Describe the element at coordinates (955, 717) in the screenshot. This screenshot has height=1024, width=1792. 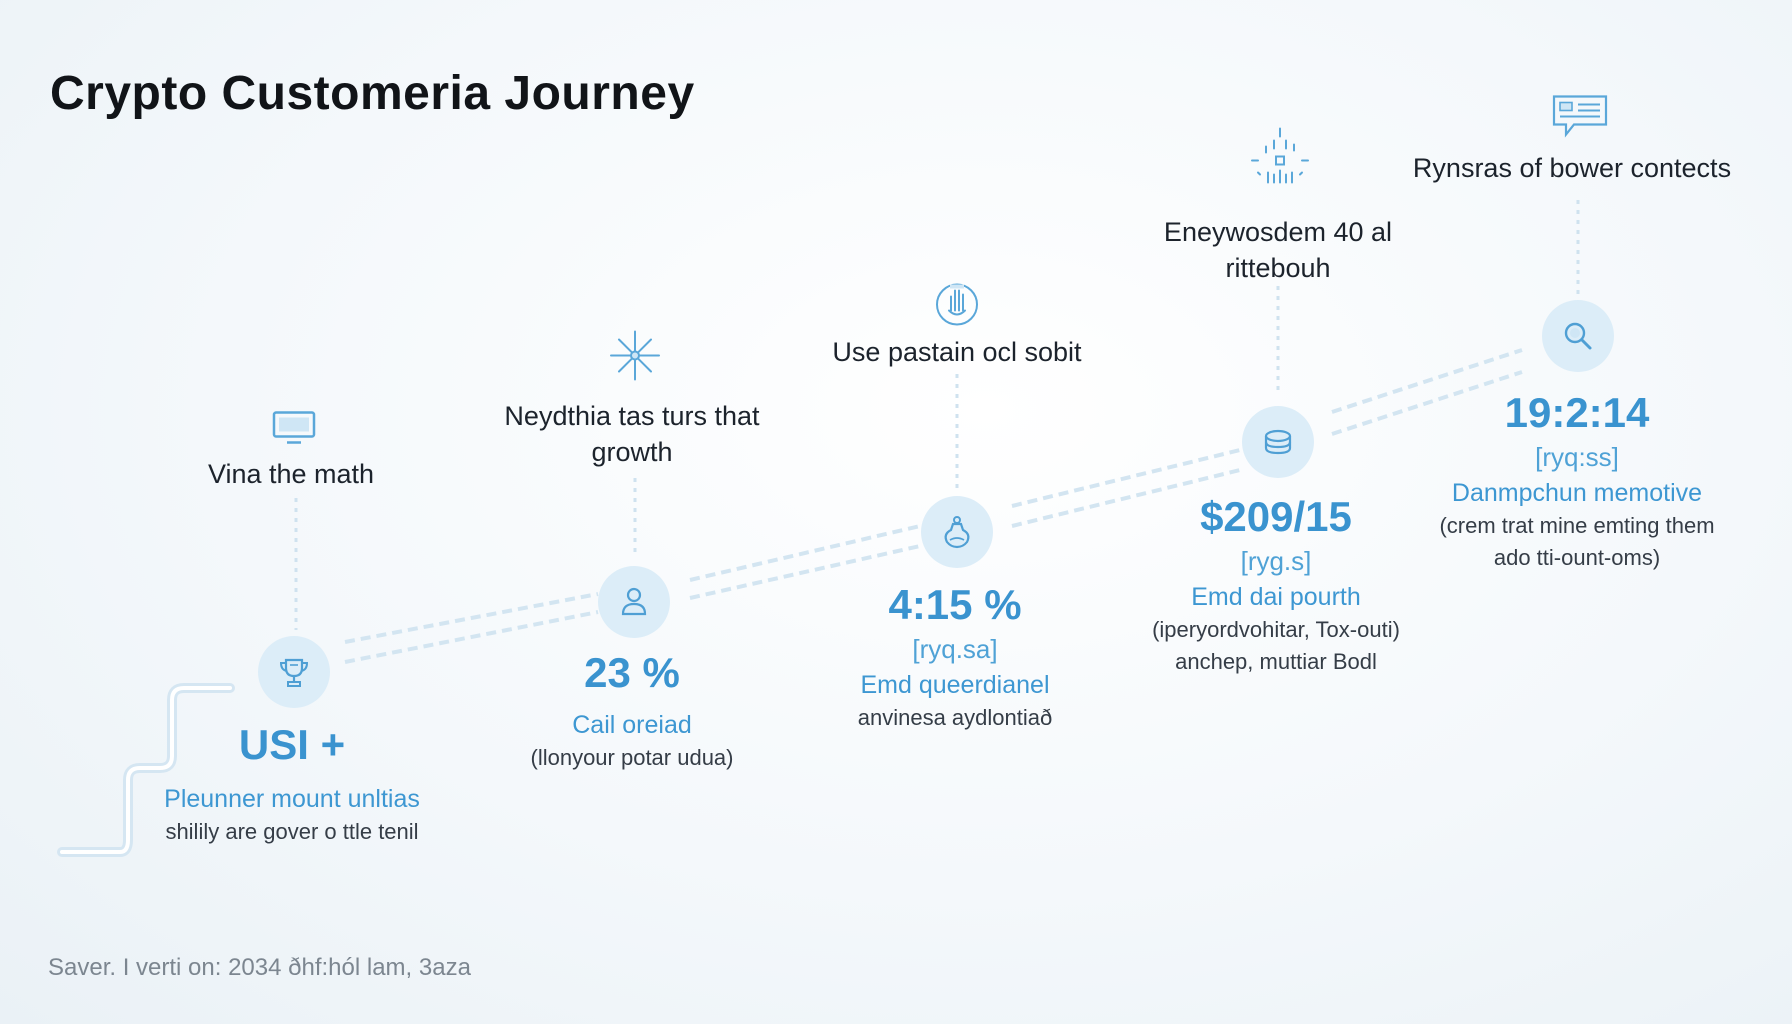
I see `stage-3-desc: anvinesa aydlontiað` at that location.